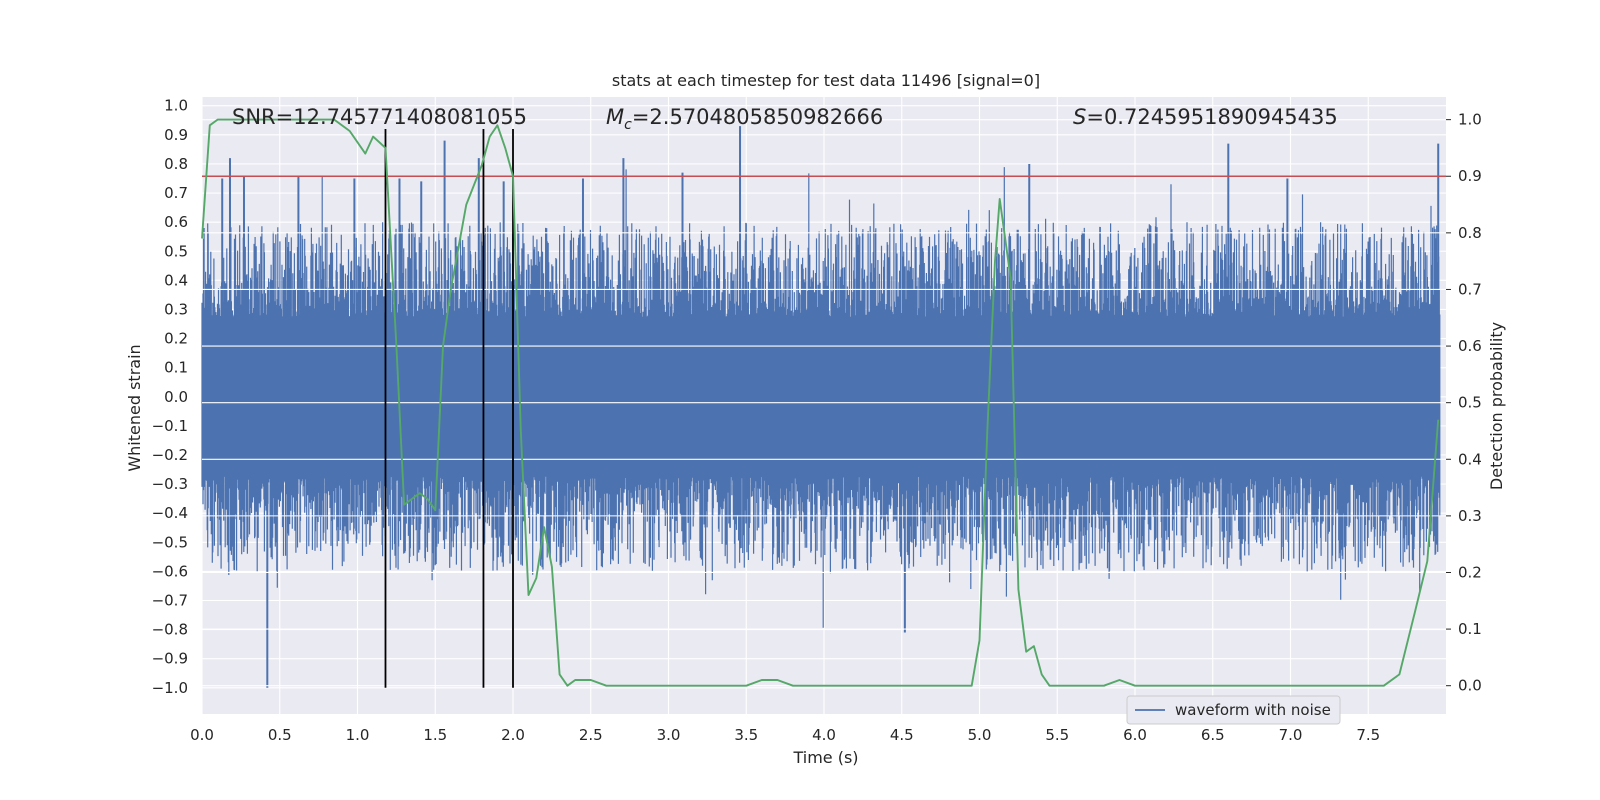 The height and width of the screenshot is (800, 1600). What do you see at coordinates (1135, 735) in the screenshot?
I see `x-tick-label: 6.0` at bounding box center [1135, 735].